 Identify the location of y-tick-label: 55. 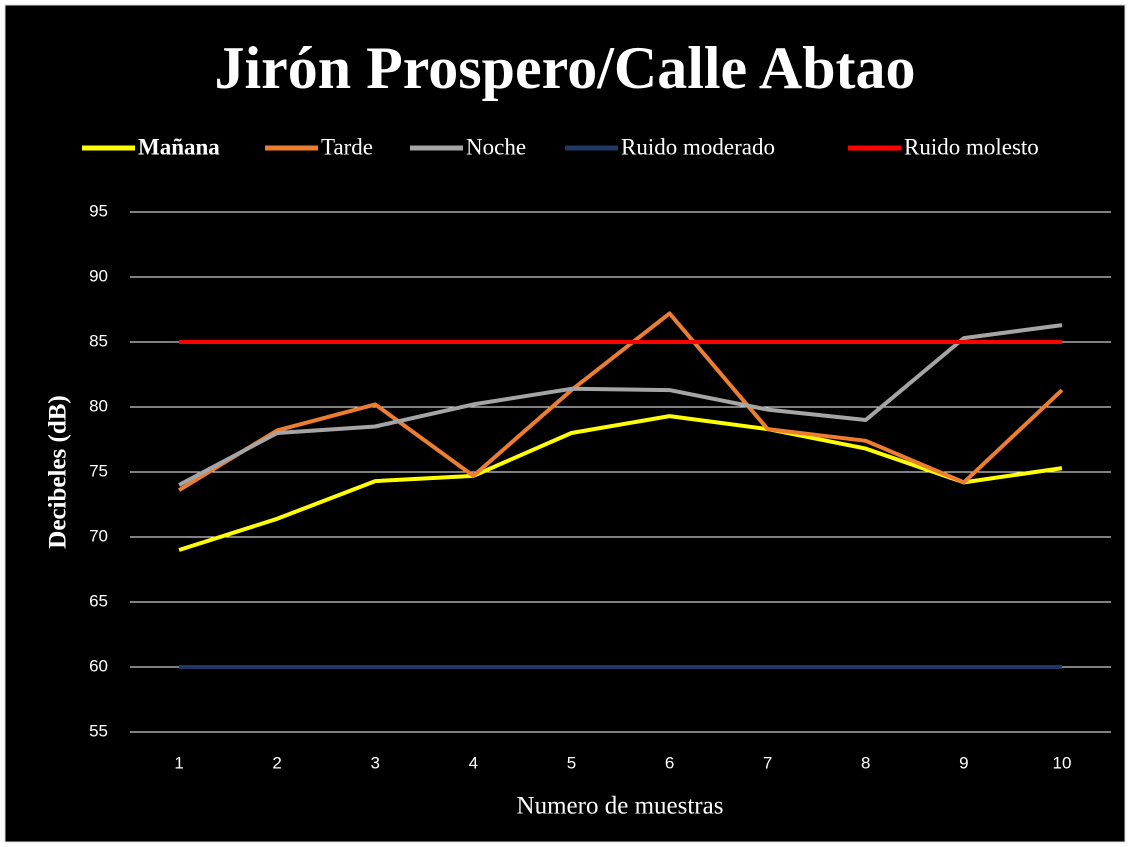
(98, 730).